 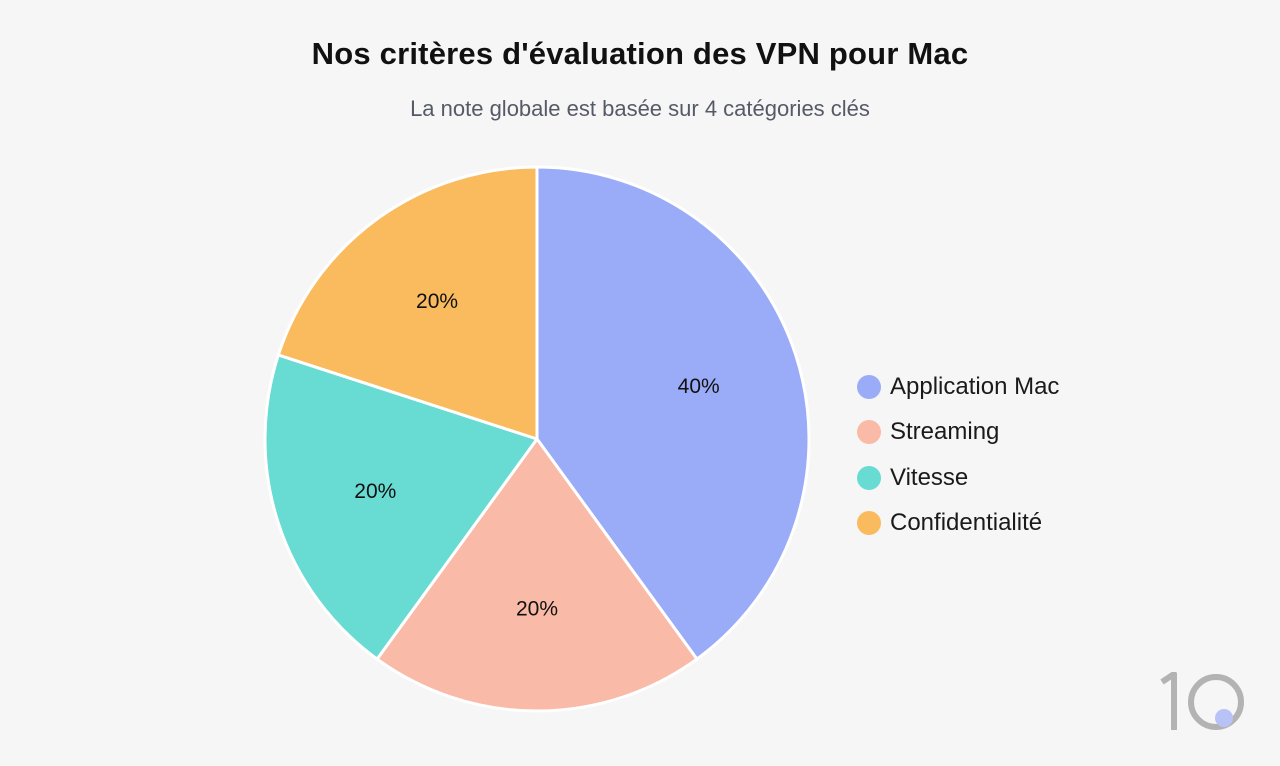 I want to click on legend-label: Vitesse, so click(x=929, y=477).